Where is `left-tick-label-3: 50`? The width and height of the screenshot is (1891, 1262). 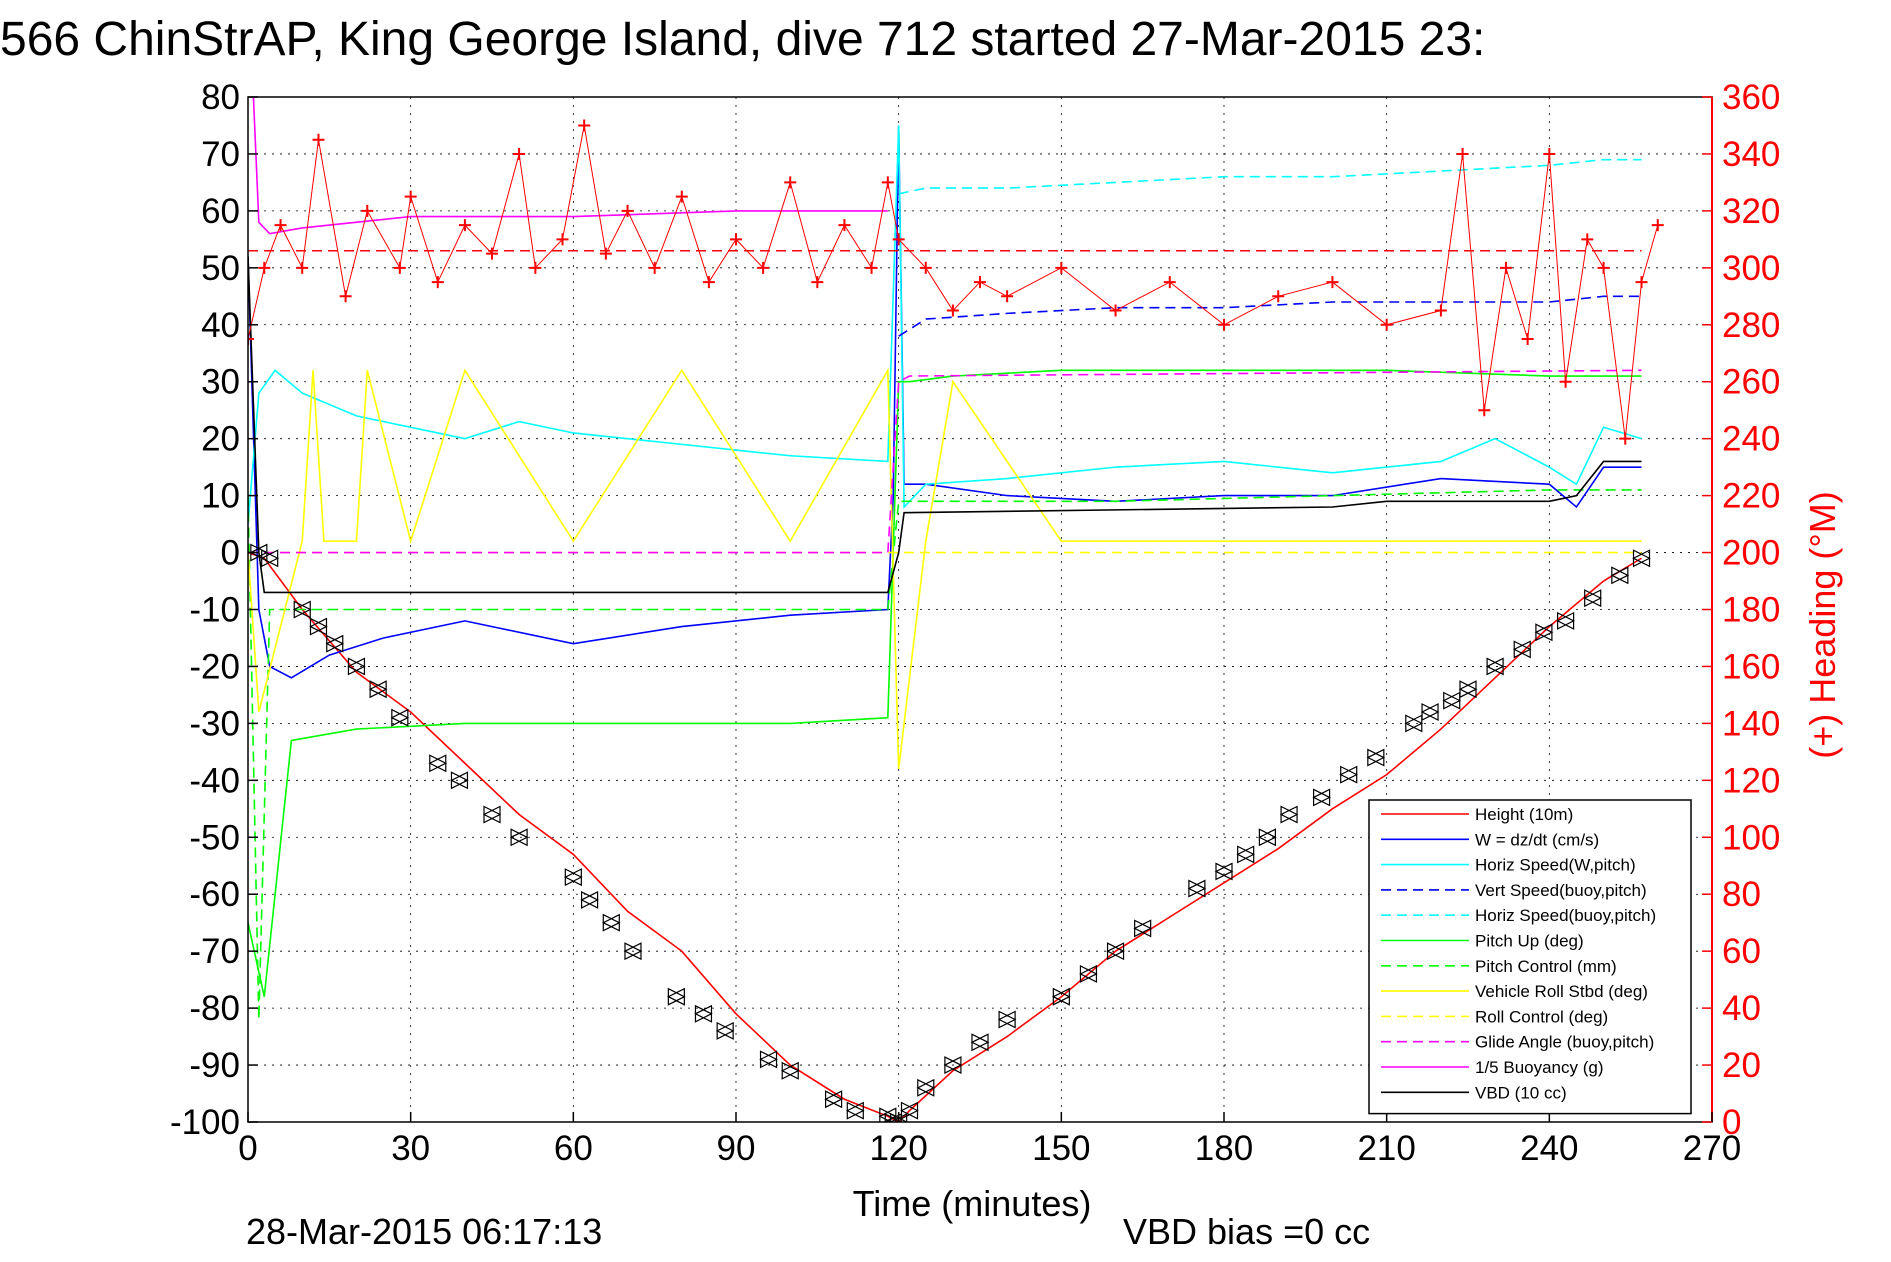 left-tick-label-3: 50 is located at coordinates (220, 268).